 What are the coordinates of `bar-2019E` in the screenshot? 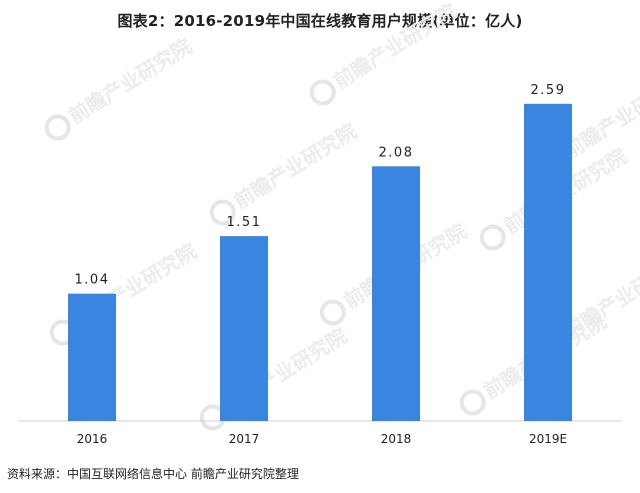 It's located at (548, 262).